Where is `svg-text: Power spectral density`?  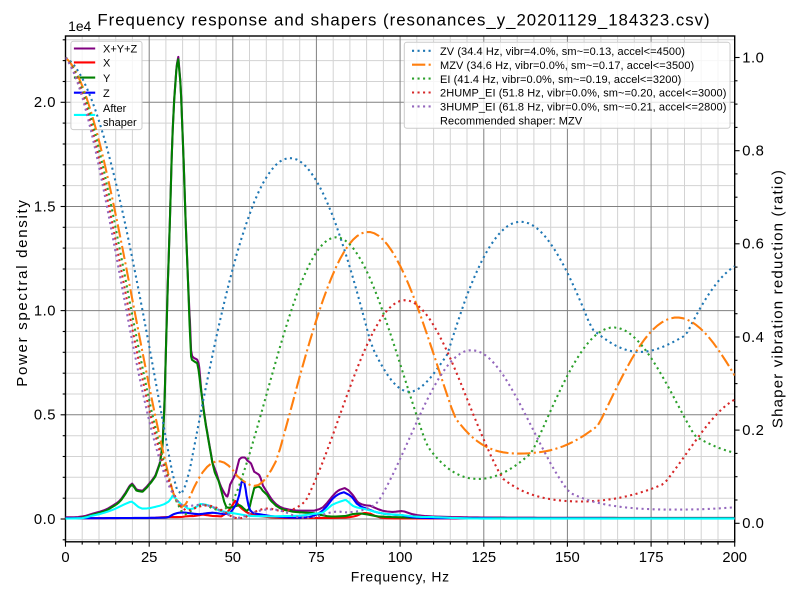 svg-text: Power spectral density is located at coordinates (22, 292).